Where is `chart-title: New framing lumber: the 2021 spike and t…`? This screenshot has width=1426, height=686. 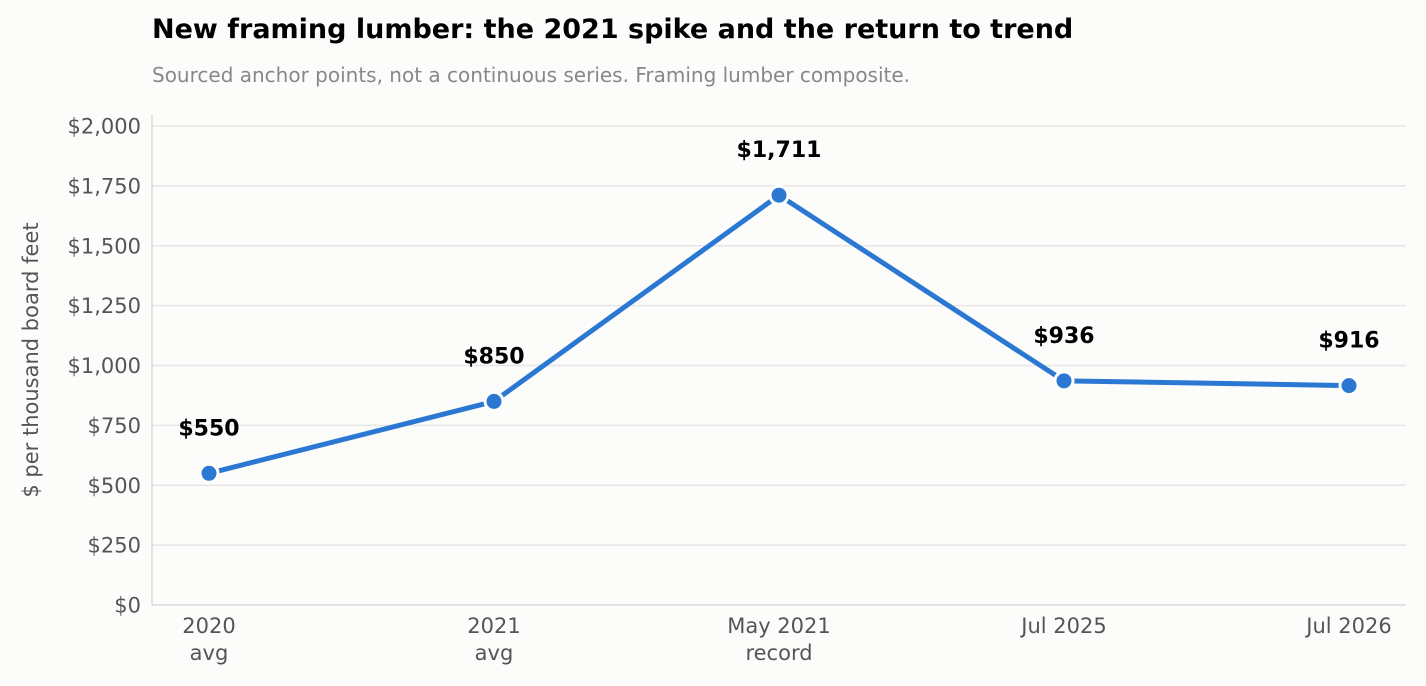
chart-title: New framing lumber: the 2021 spike and t… is located at coordinates (613, 29).